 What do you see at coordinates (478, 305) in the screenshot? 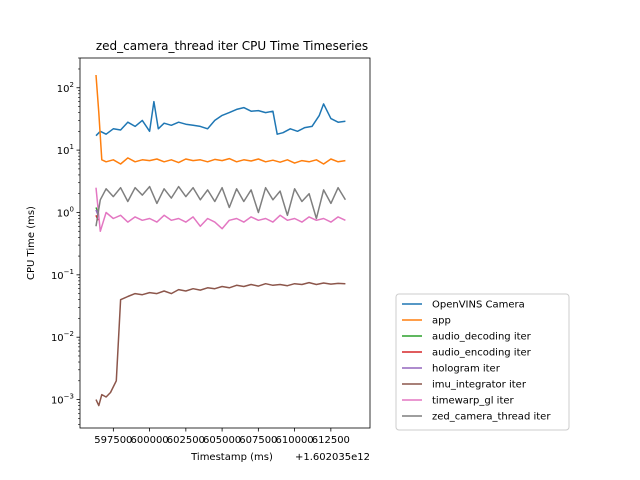
I see `legend-label: OpenVINS Camera` at bounding box center [478, 305].